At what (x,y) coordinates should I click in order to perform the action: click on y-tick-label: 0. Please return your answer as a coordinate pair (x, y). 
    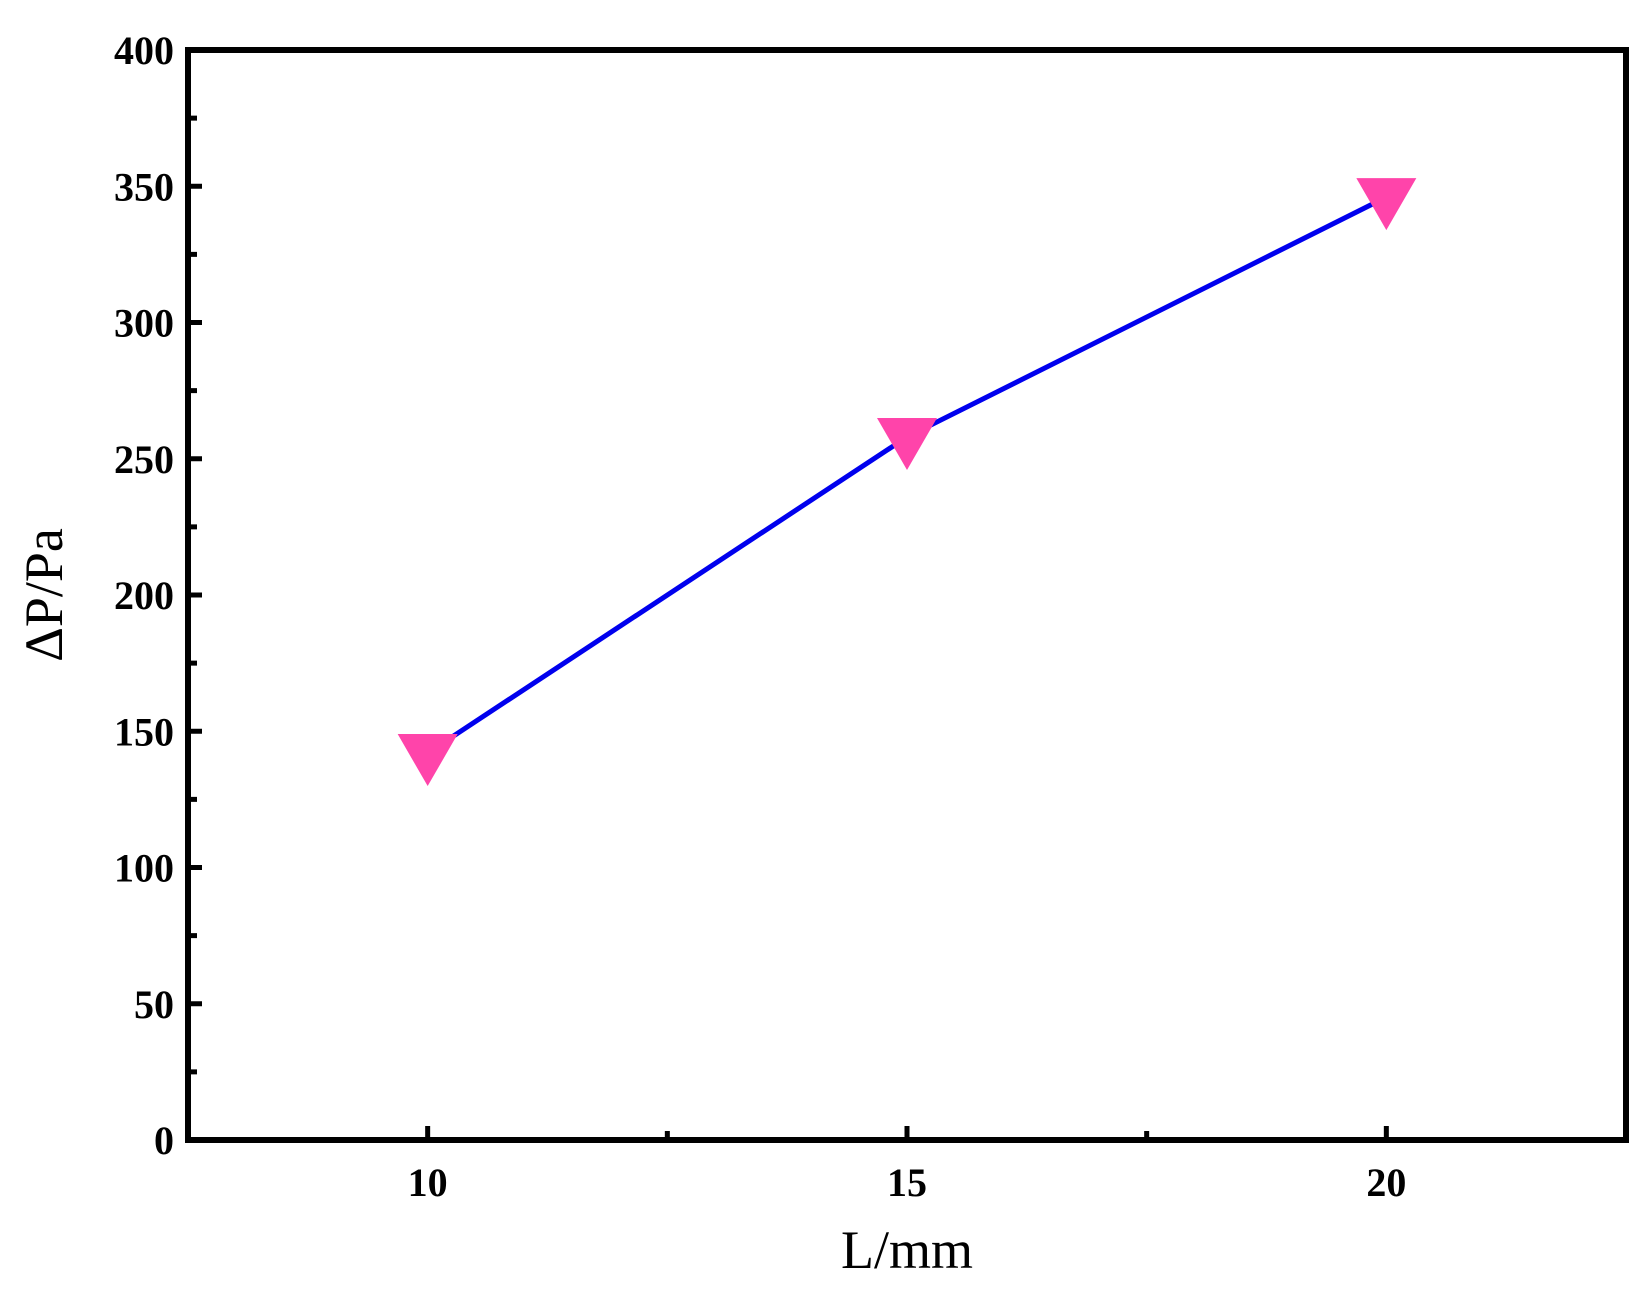
    Looking at the image, I should click on (164, 1140).